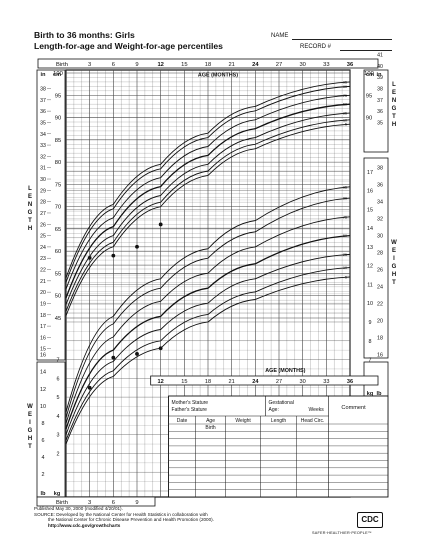 This screenshot has width=429, height=556. Describe the element at coordinates (394, 117) in the screenshot. I see `right-length-letter: T` at that location.